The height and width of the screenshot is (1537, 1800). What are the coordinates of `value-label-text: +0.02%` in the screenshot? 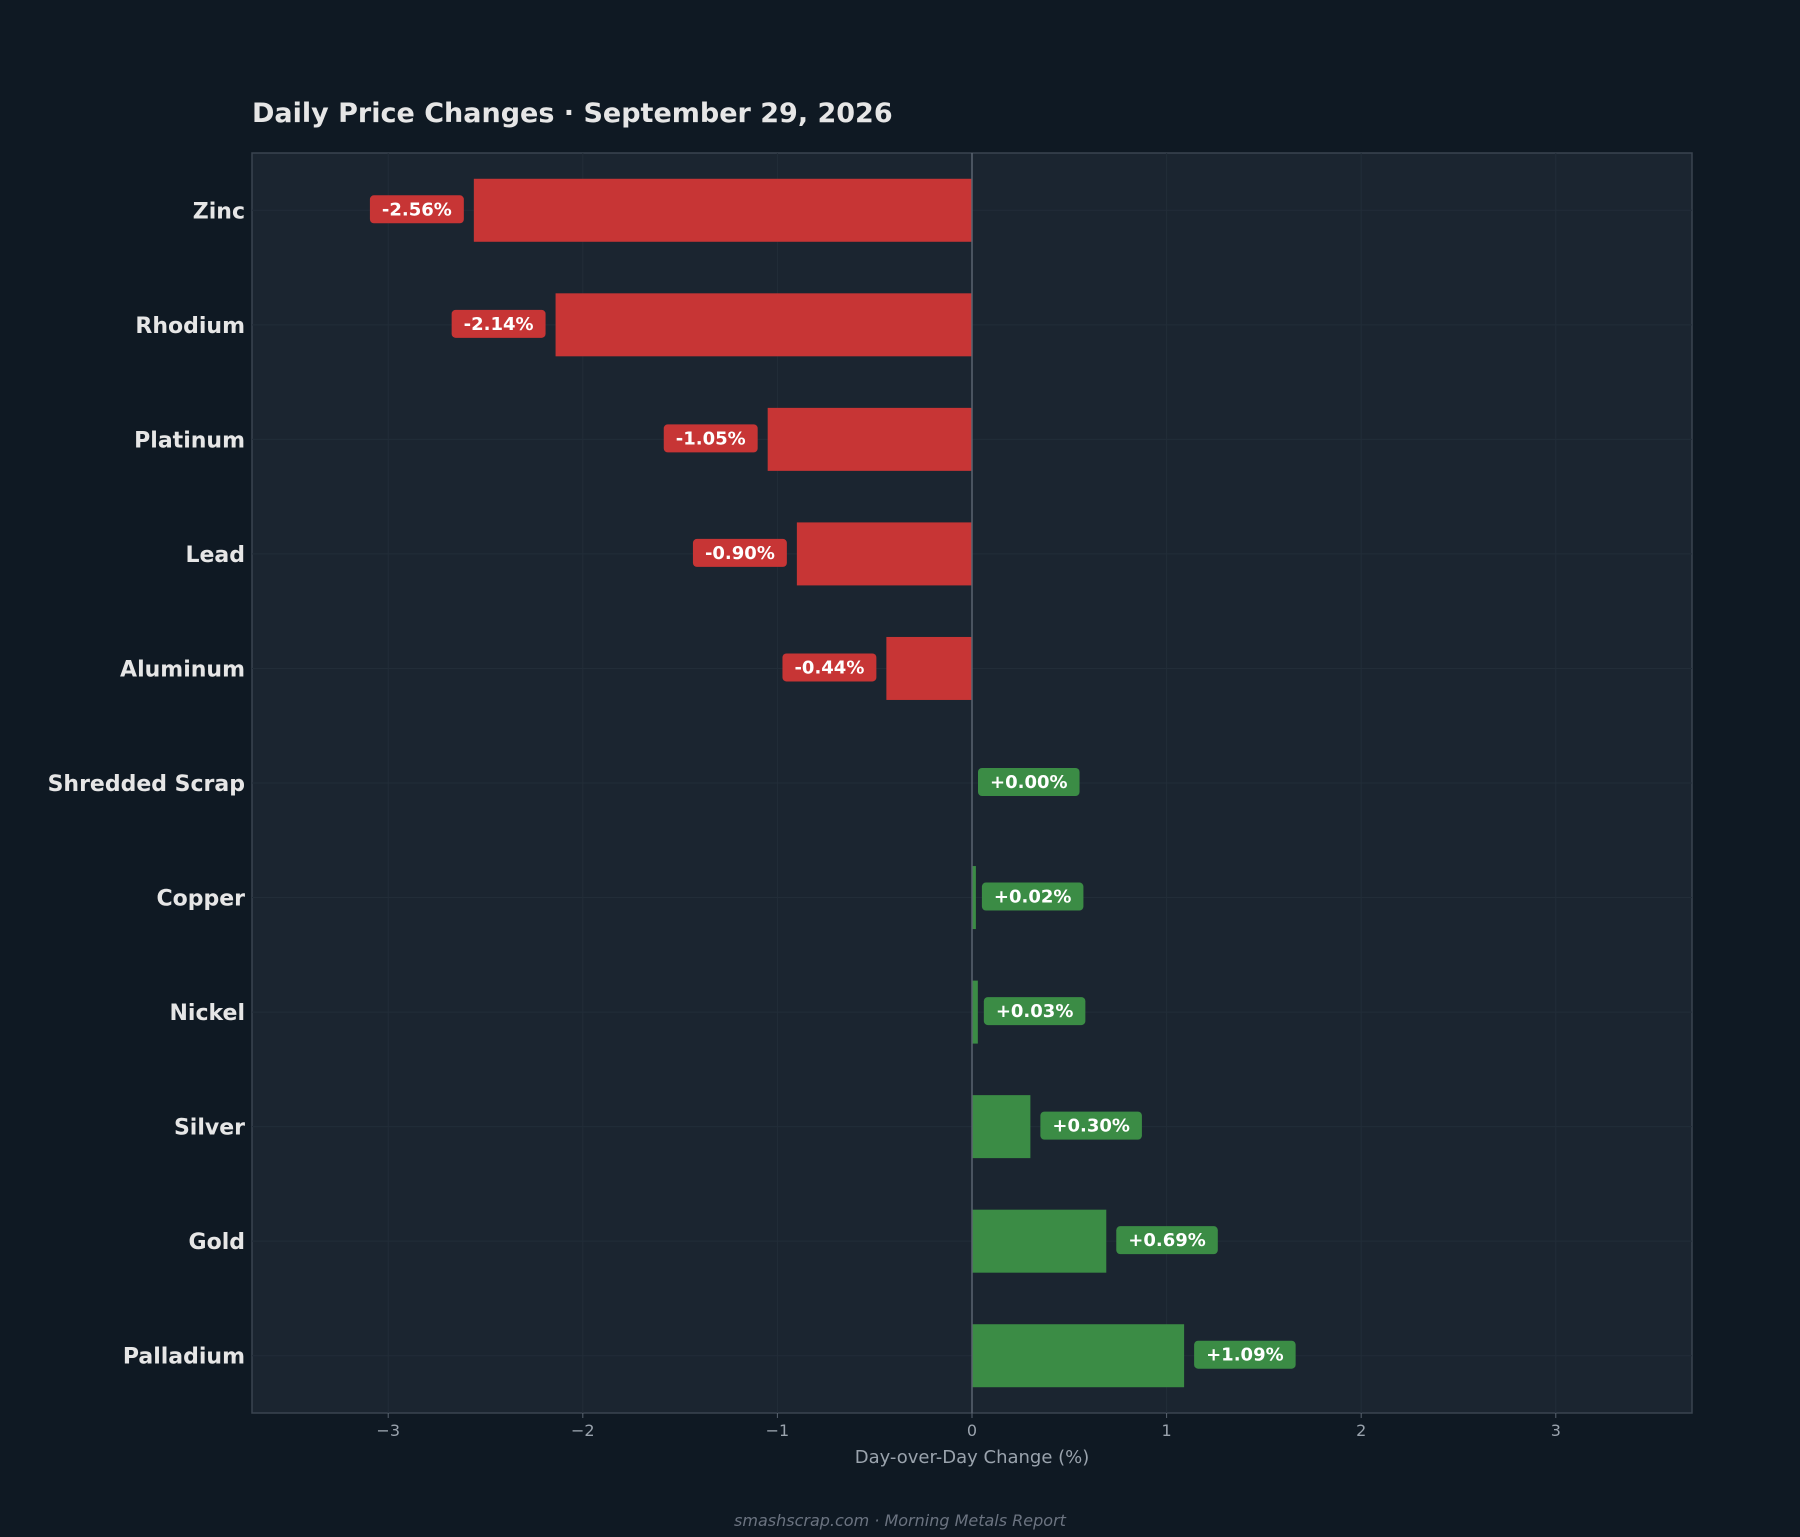 It's located at (1033, 897).